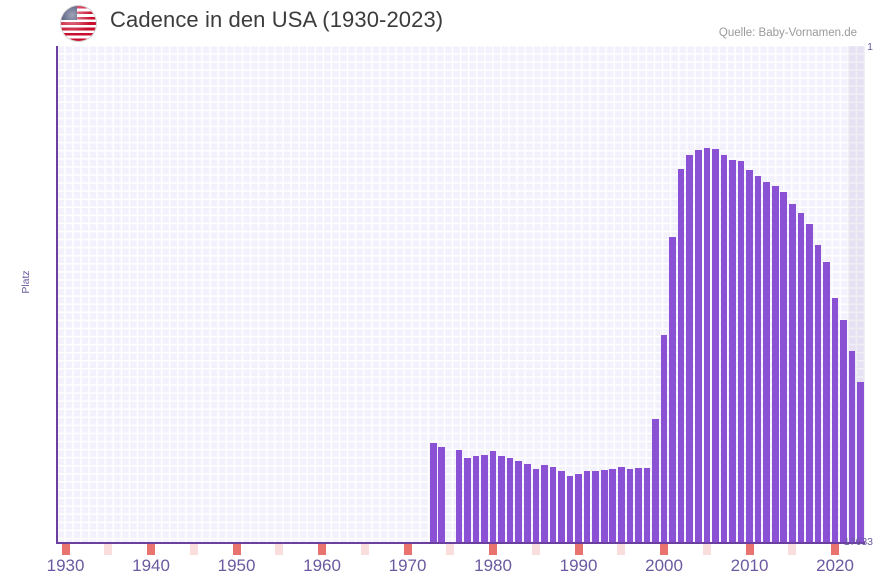 Image resolution: width=873 pixels, height=587 pixels. Describe the element at coordinates (749, 565) in the screenshot. I see `x-axis-label: 2010` at that location.